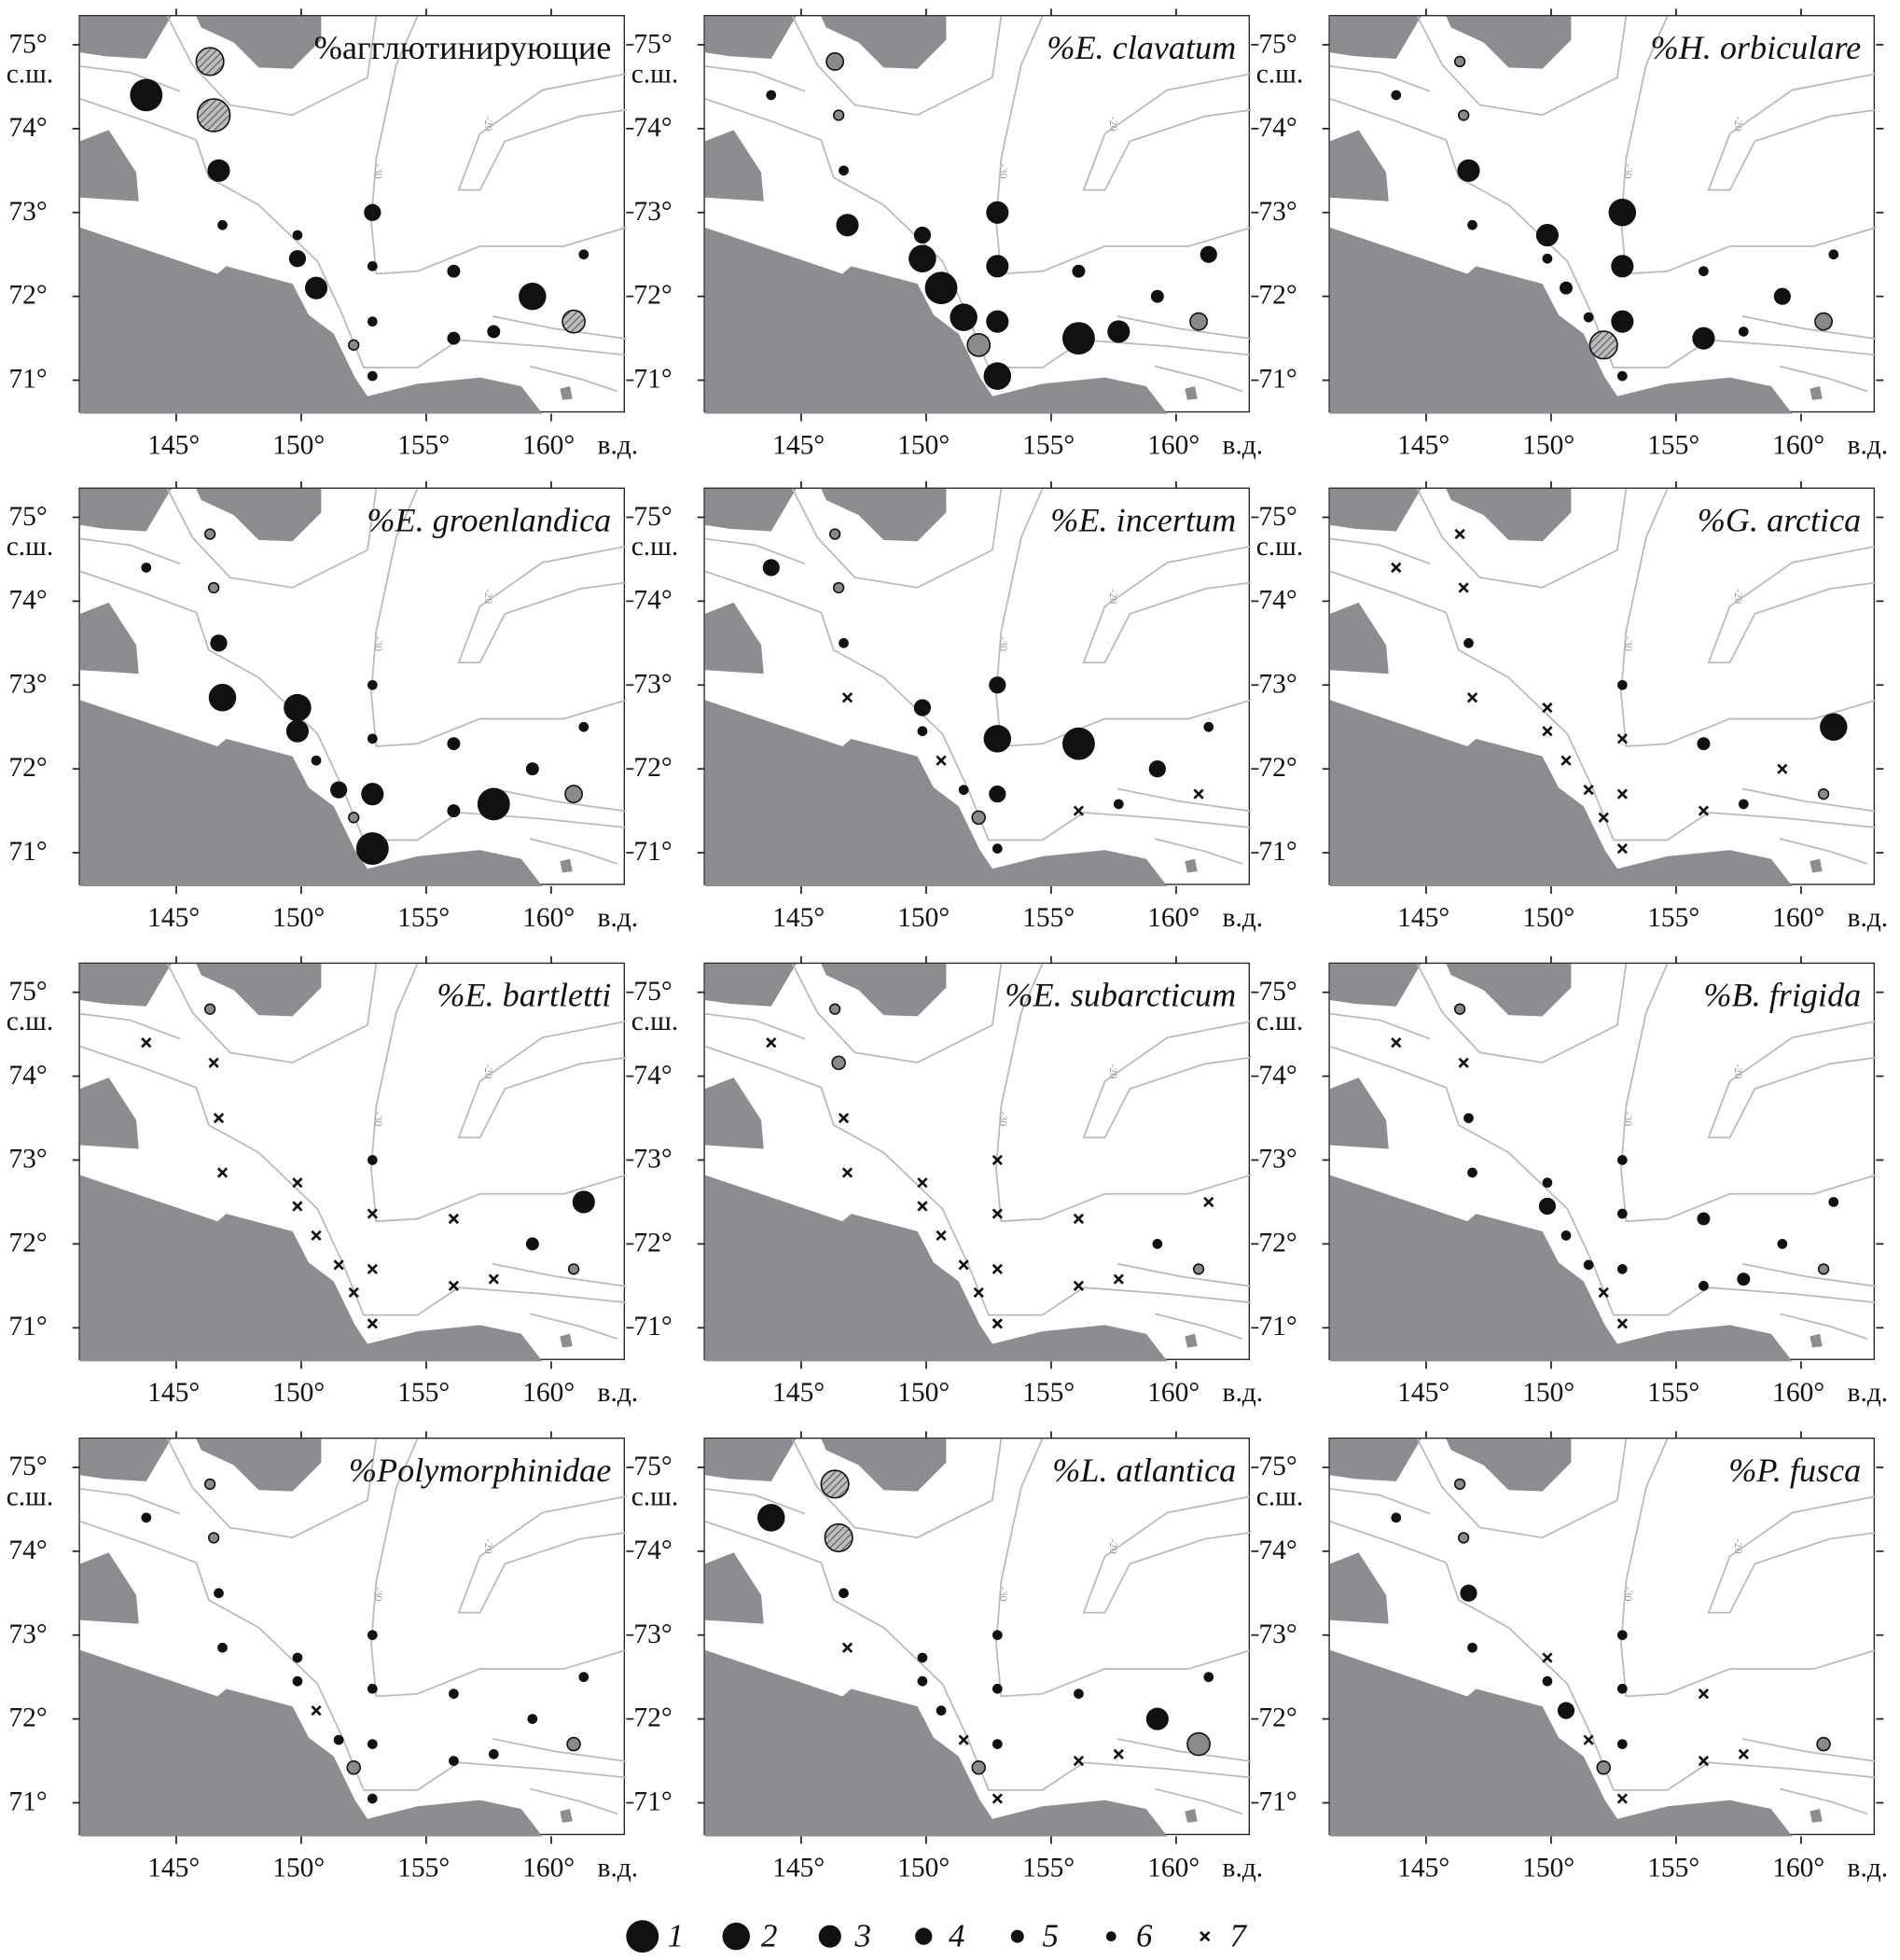 Image resolution: width=1900 pixels, height=1960 pixels. I want to click on map-panel: -30 -20 %E. incertum, so click(978, 687).